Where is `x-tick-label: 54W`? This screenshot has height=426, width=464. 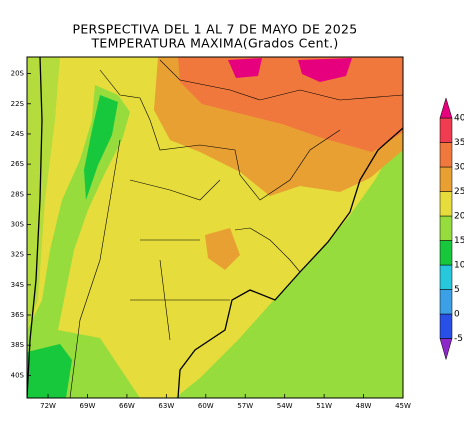 x-tick-label: 54W is located at coordinates (285, 406).